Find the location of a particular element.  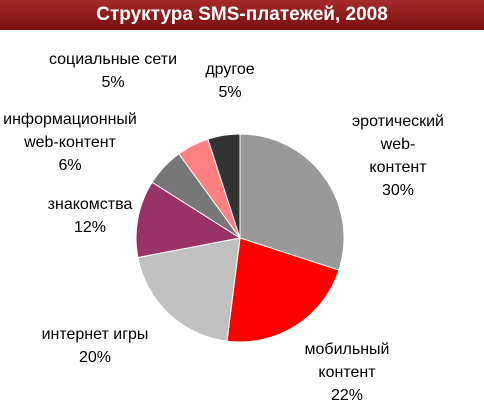

category-label: эротический web- контент is located at coordinates (398, 144).